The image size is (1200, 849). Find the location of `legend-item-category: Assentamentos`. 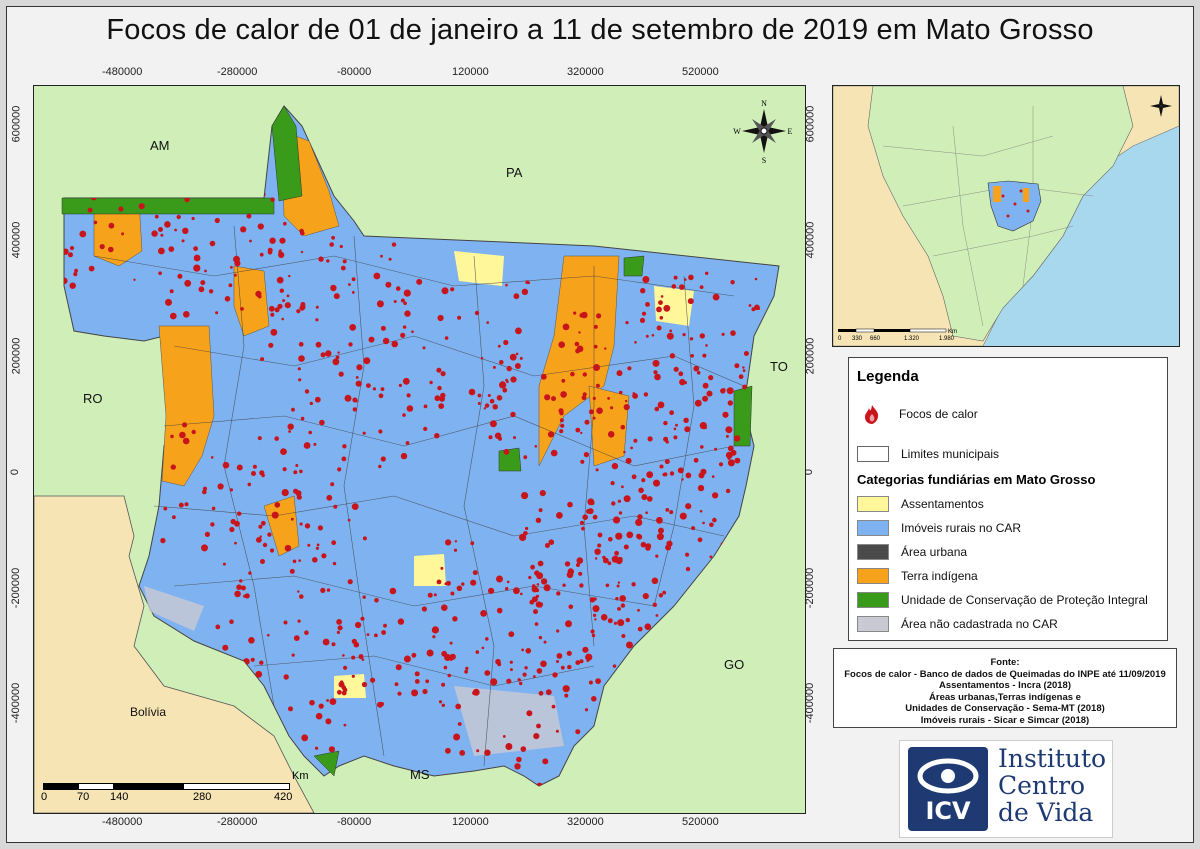

legend-item-category: Assentamentos is located at coordinates (920, 504).